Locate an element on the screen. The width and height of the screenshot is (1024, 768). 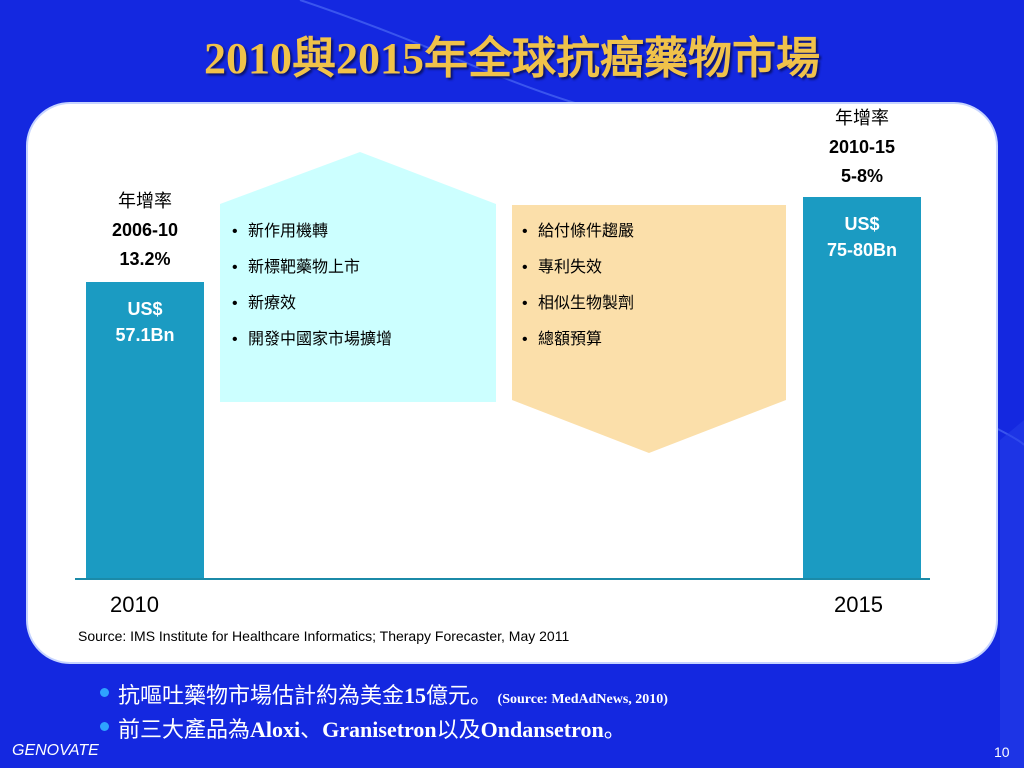
page-number: 10 is located at coordinates (1002, 752).